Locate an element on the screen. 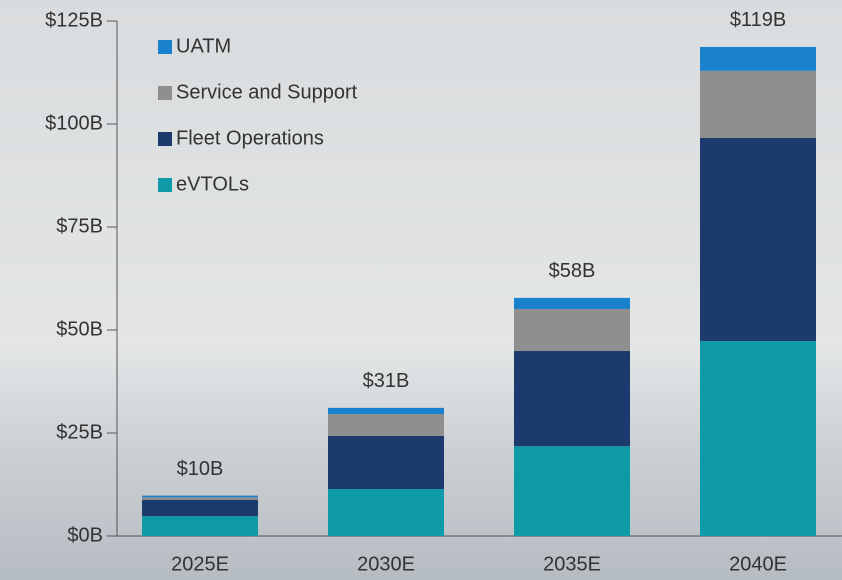  total-label: $119B is located at coordinates (758, 20).